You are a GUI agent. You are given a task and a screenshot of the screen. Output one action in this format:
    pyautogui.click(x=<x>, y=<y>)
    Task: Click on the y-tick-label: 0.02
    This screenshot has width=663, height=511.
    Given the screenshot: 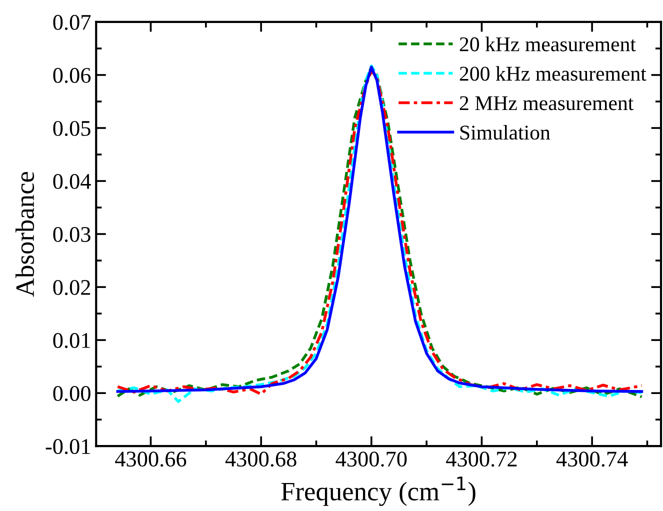 What is the action you would take?
    pyautogui.click(x=71, y=288)
    